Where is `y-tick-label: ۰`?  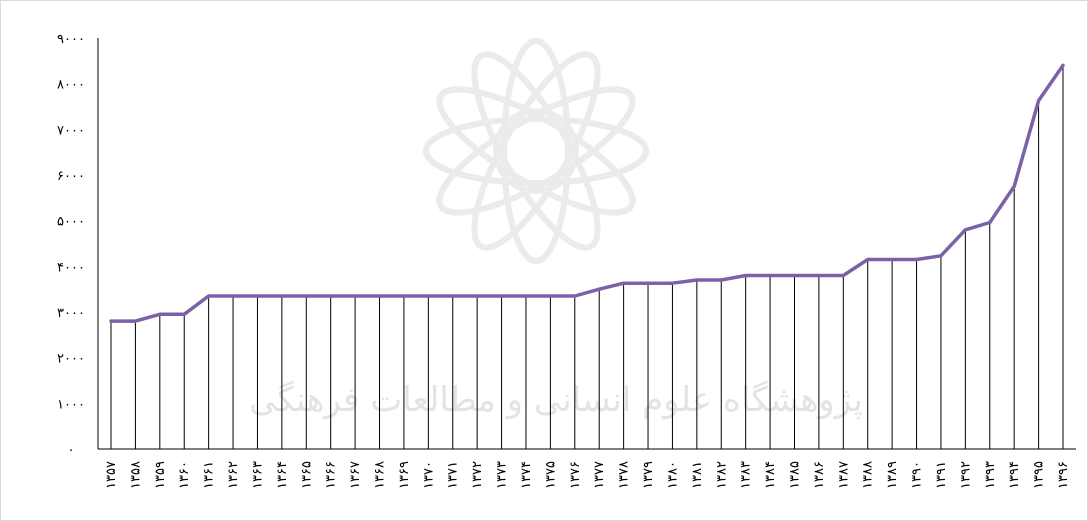
y-tick-label: ۰ is located at coordinates (71, 450).